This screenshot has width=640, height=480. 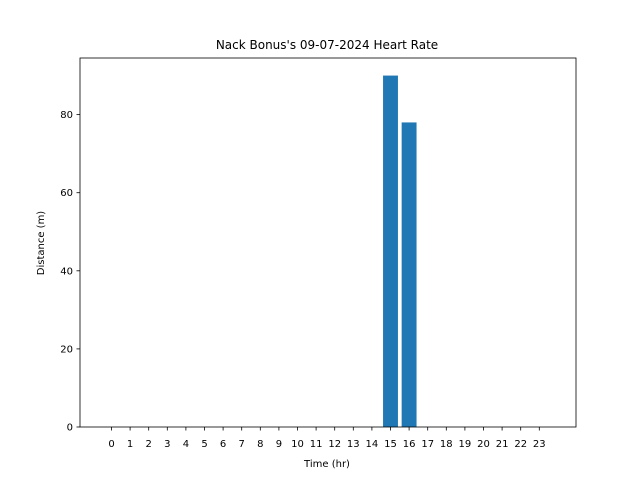 I want to click on y-tick-label: 0, so click(x=70, y=428).